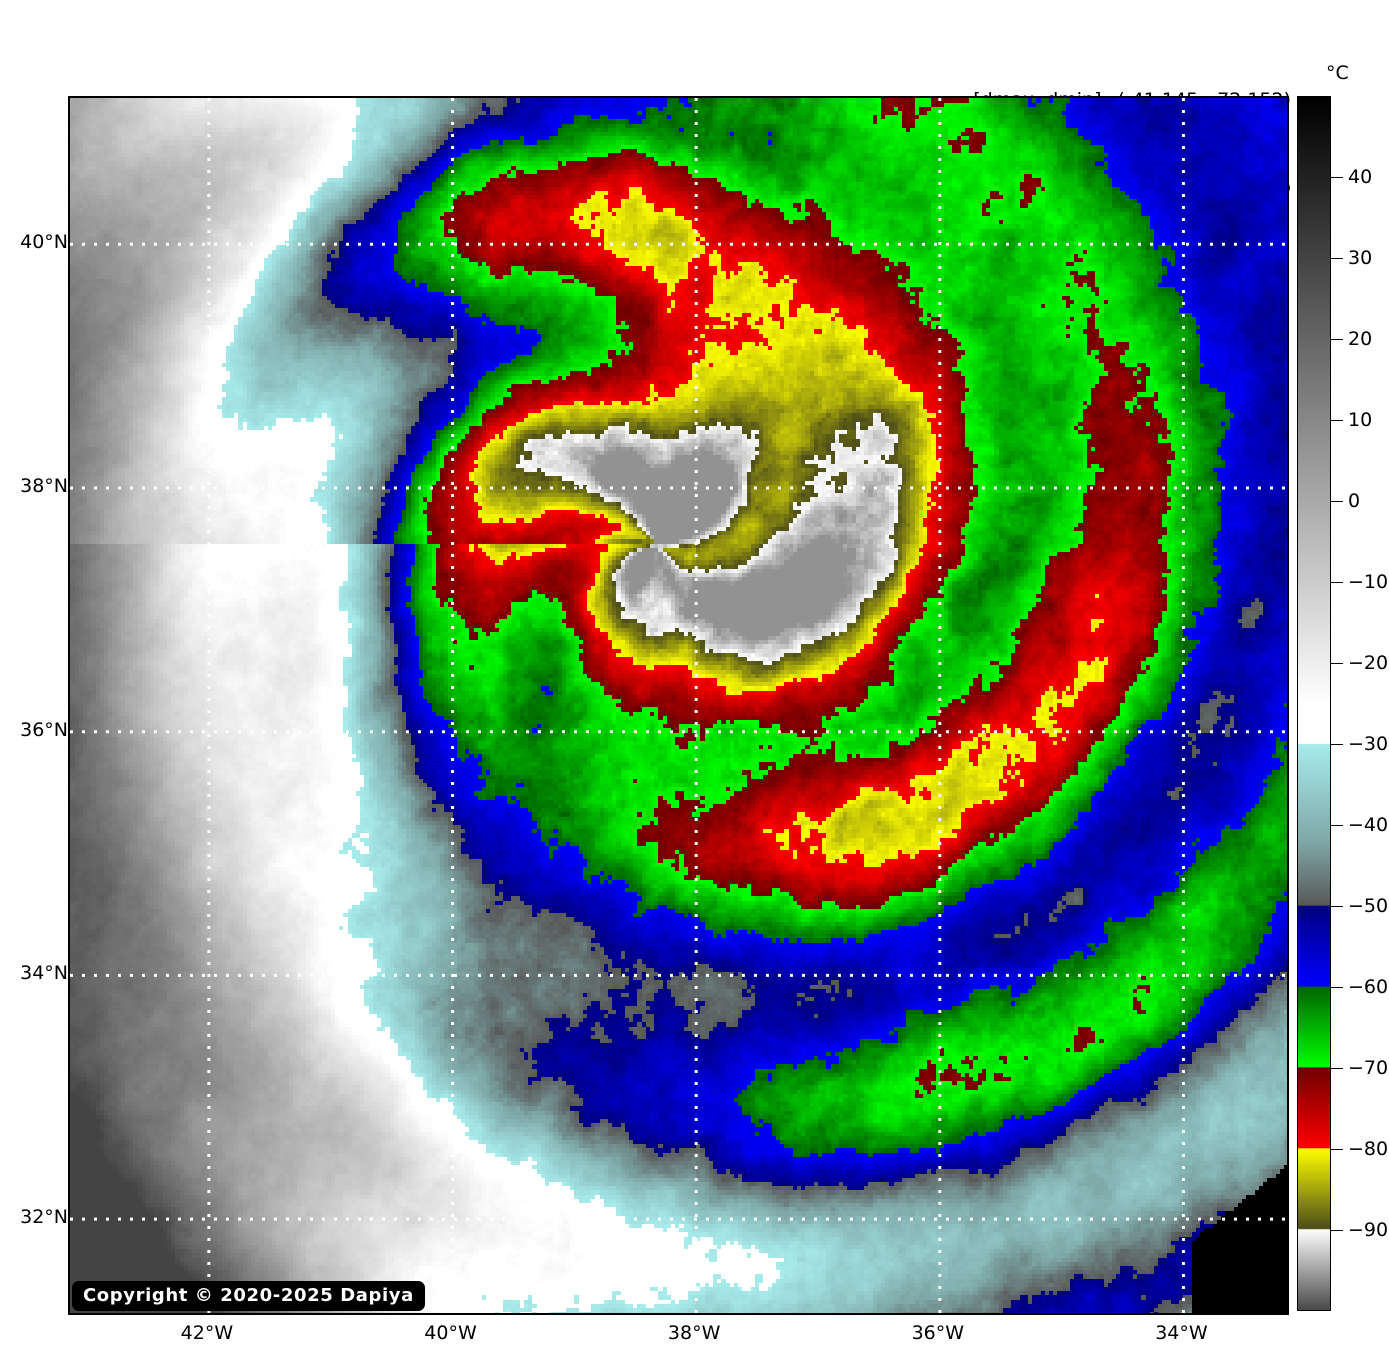 The image size is (1389, 1359). I want to click on latitude-tick-36: 36°N, so click(44, 729).